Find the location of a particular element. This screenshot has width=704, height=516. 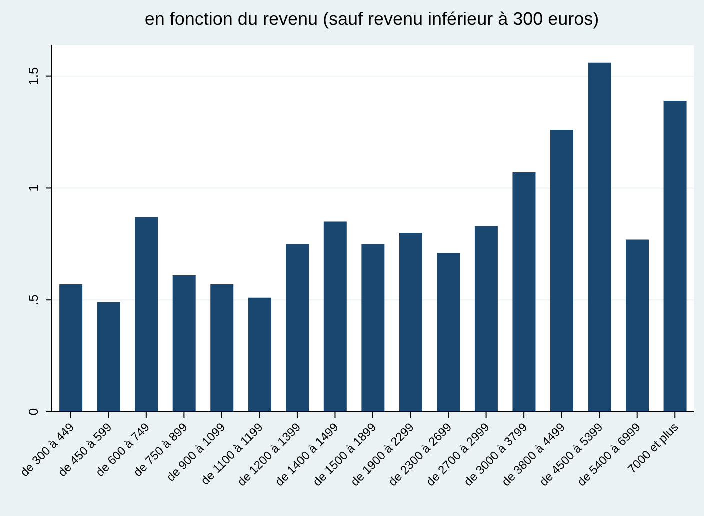

y-tick-label: 1.5 is located at coordinates (33, 76).